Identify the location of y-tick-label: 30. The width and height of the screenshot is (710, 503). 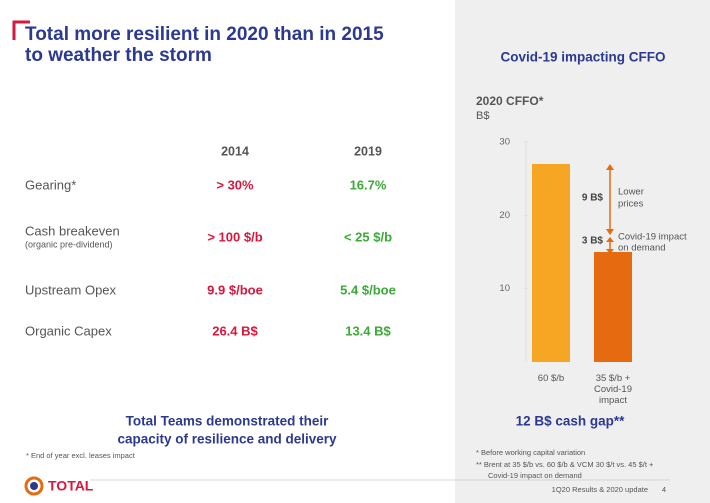
(504, 142).